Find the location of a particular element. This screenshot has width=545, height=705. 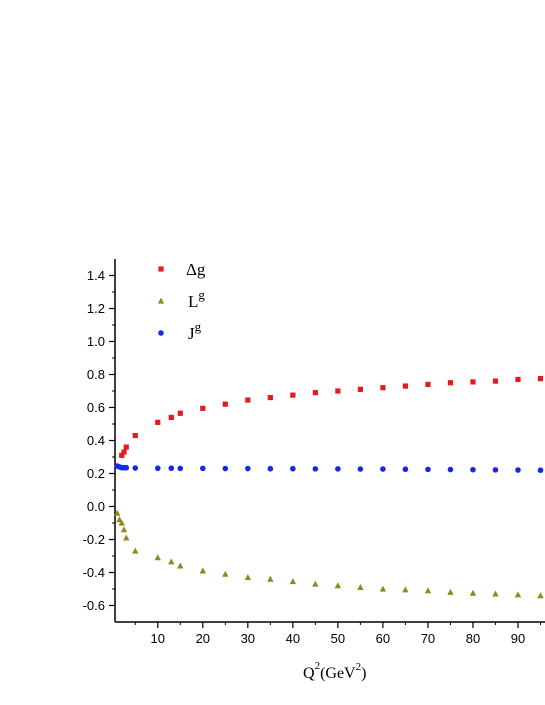

series-triangle is located at coordinates (329, 554).